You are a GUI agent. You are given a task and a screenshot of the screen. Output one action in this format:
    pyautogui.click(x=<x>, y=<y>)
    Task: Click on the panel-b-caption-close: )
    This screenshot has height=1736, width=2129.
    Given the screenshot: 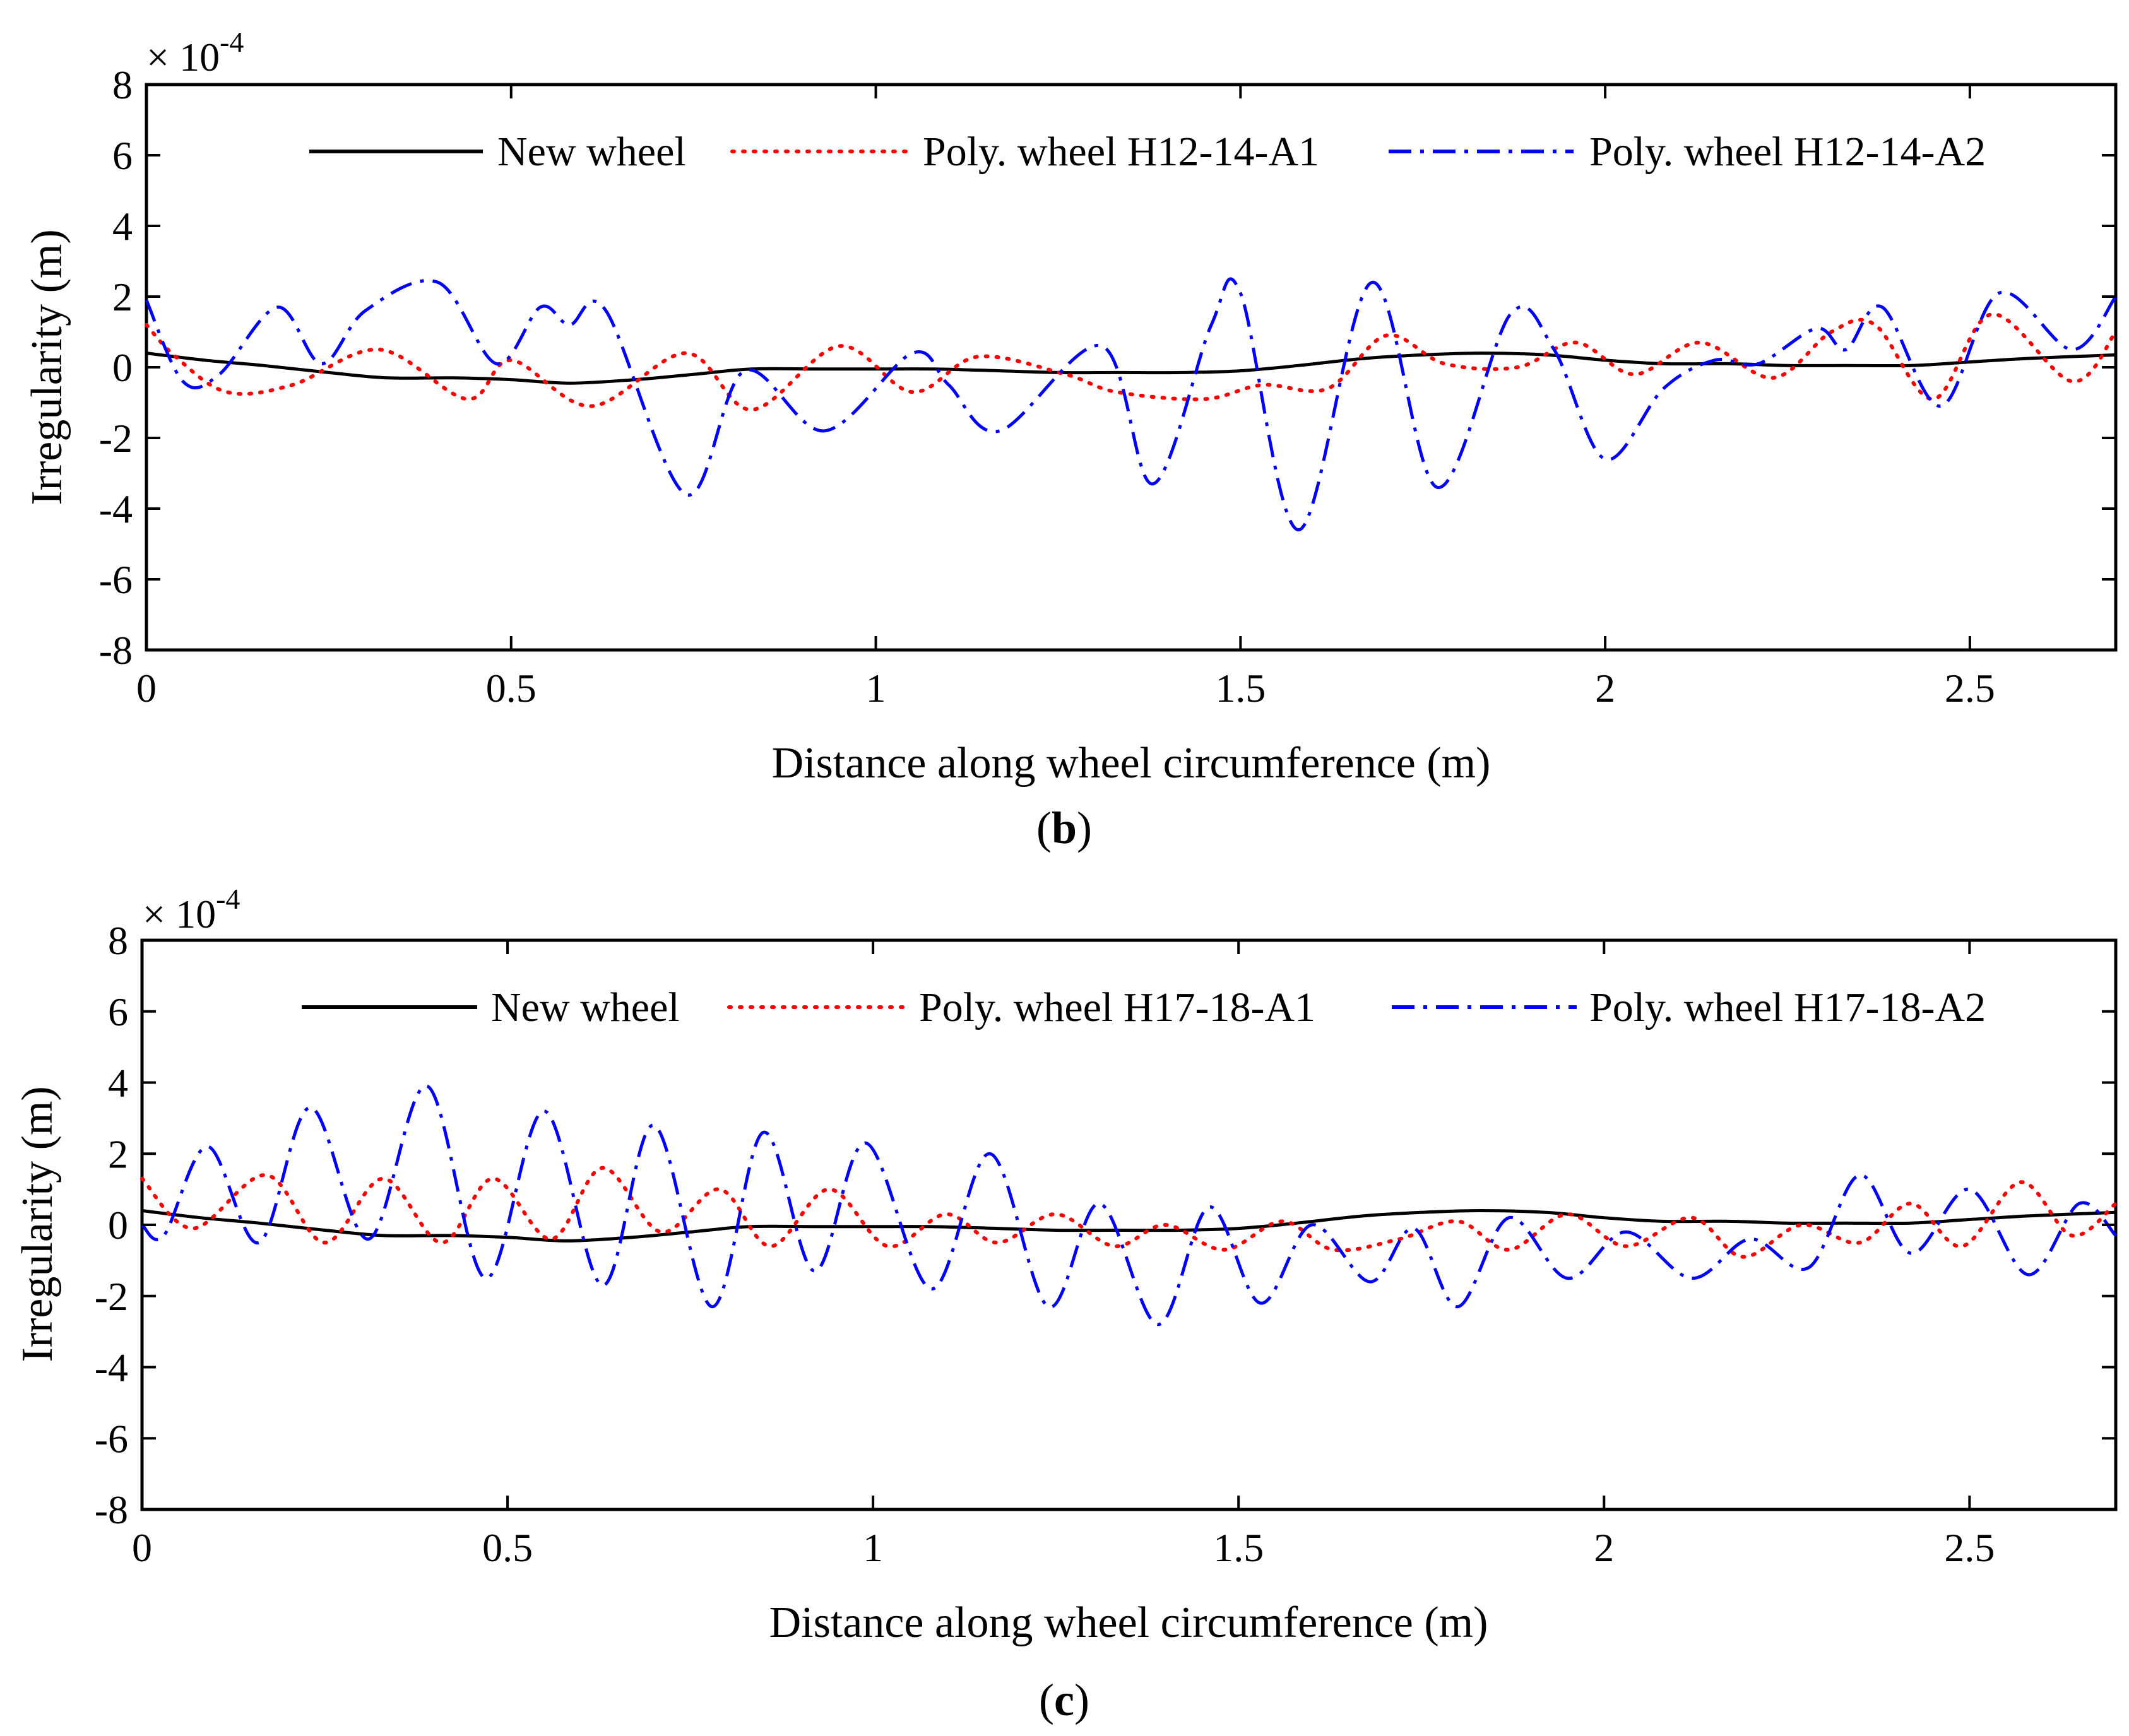 What is the action you would take?
    pyautogui.click(x=1084, y=828)
    